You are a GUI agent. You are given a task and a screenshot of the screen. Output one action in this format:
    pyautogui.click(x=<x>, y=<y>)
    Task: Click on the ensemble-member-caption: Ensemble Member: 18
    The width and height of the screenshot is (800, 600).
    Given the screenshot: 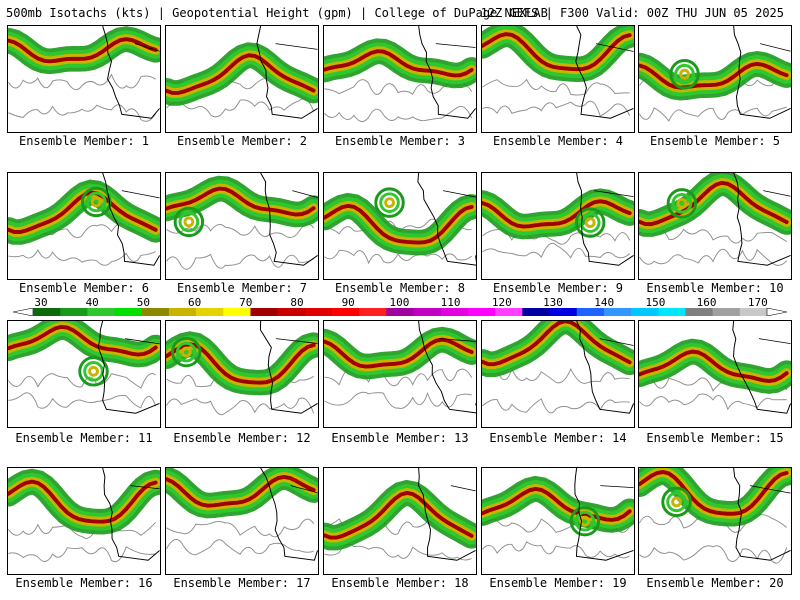 What is the action you would take?
    pyautogui.click(x=400, y=583)
    